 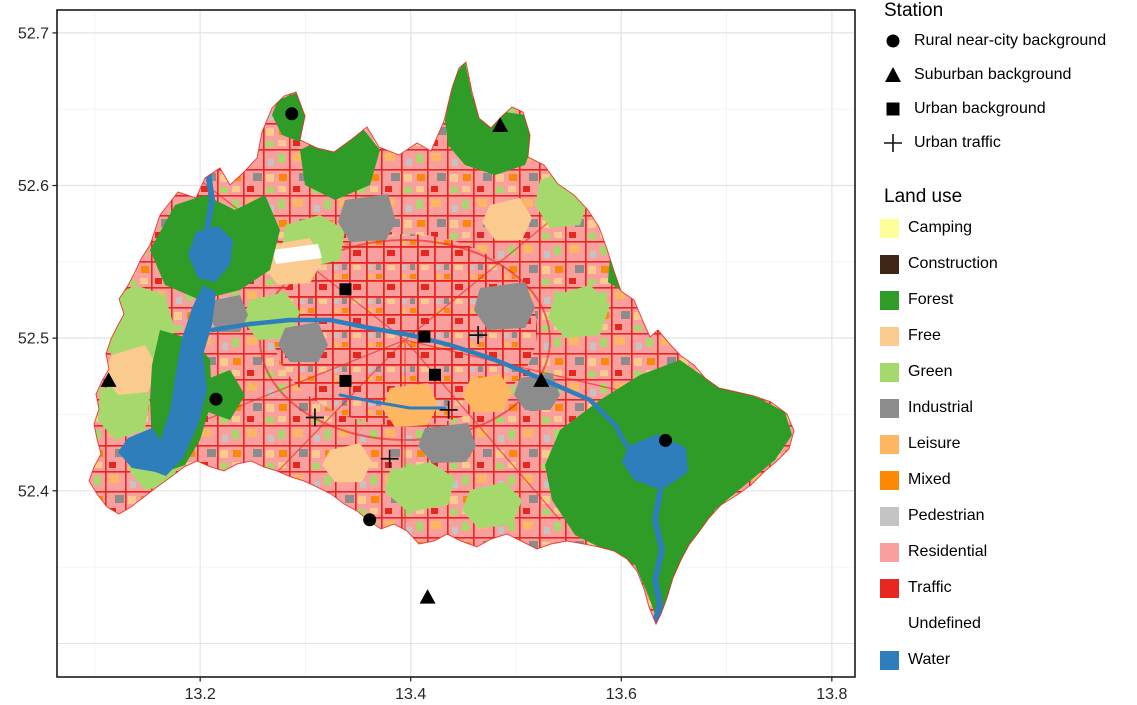 I want to click on legend-item-urban-background: Urban background, so click(x=1008, y=109).